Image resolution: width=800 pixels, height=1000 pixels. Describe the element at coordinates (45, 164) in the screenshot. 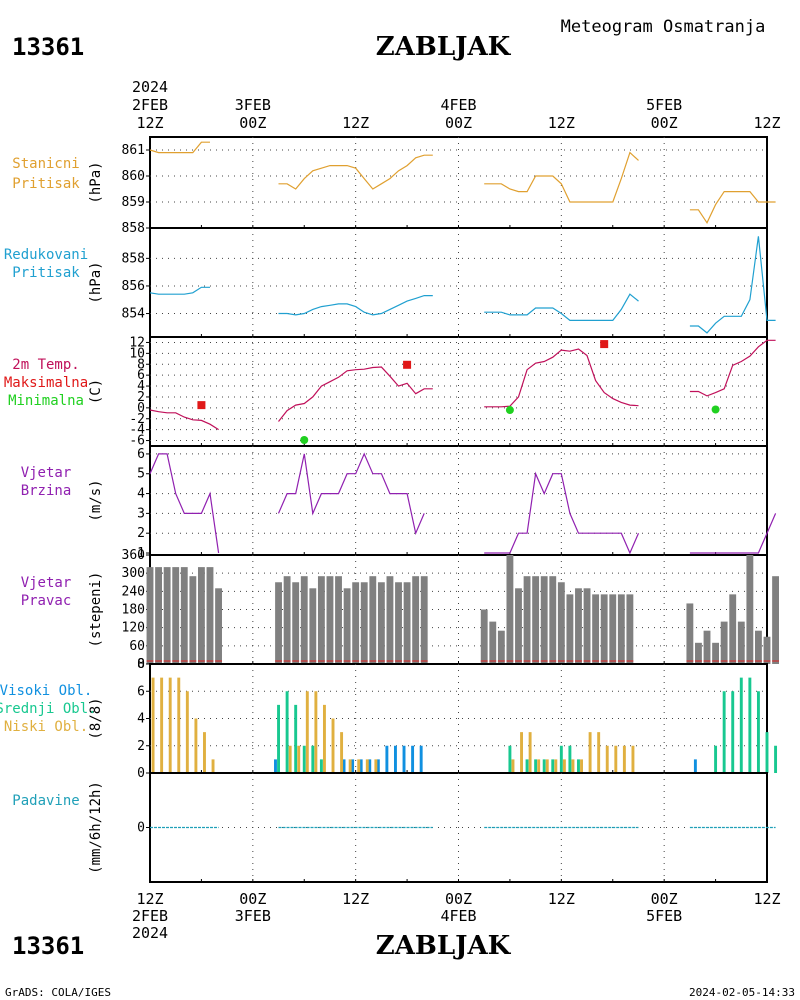

I see `panel-label: Stanicni` at that location.